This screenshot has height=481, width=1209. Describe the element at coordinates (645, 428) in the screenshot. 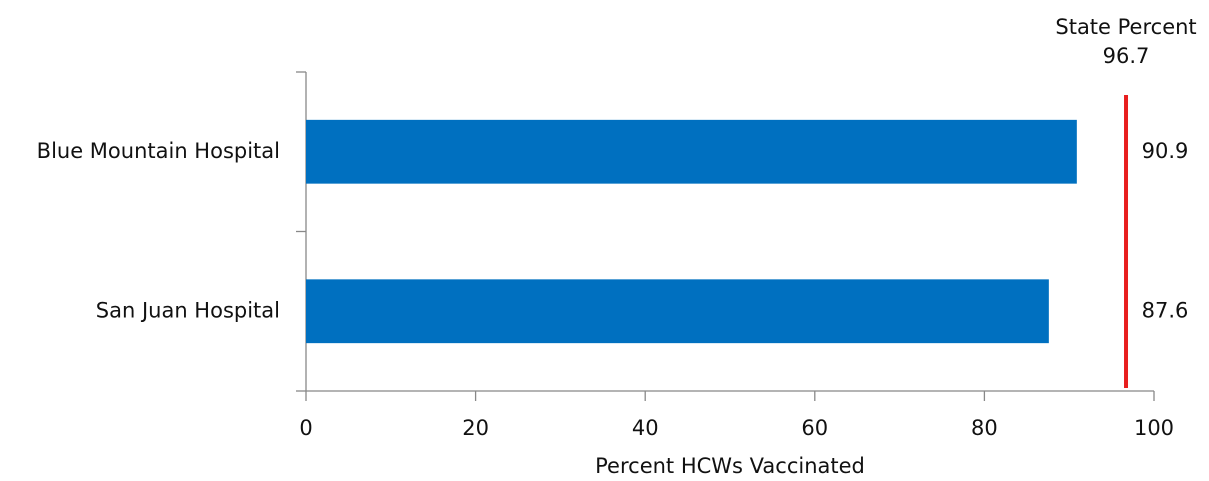

I see `x-tick-label: 40` at that location.